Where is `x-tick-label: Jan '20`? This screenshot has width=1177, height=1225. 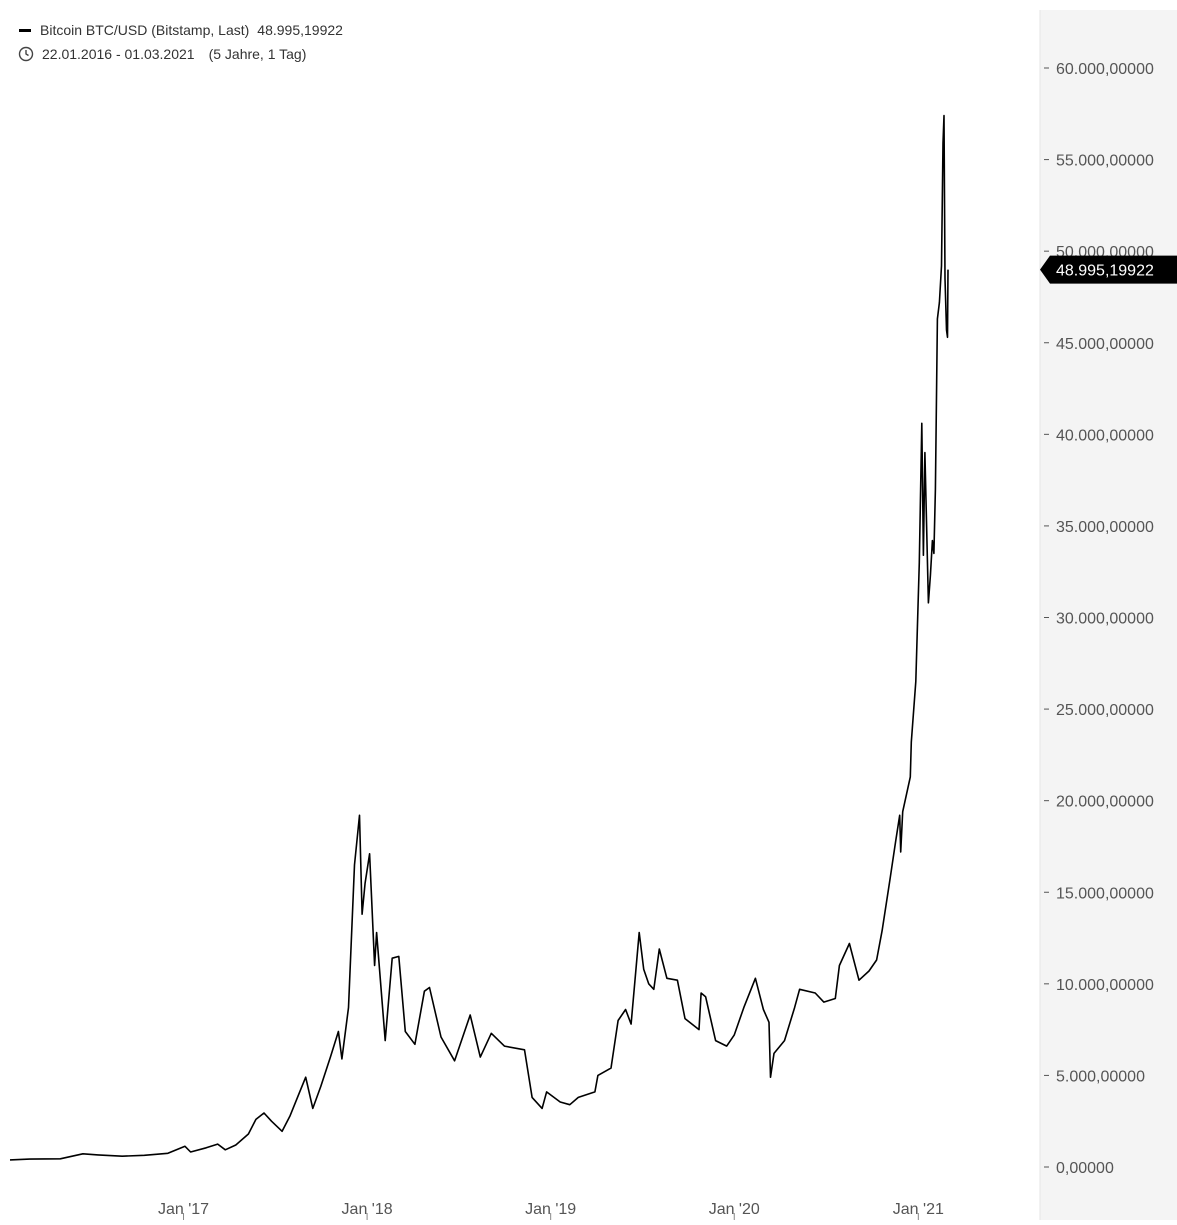 x-tick-label: Jan '20 is located at coordinates (734, 1209).